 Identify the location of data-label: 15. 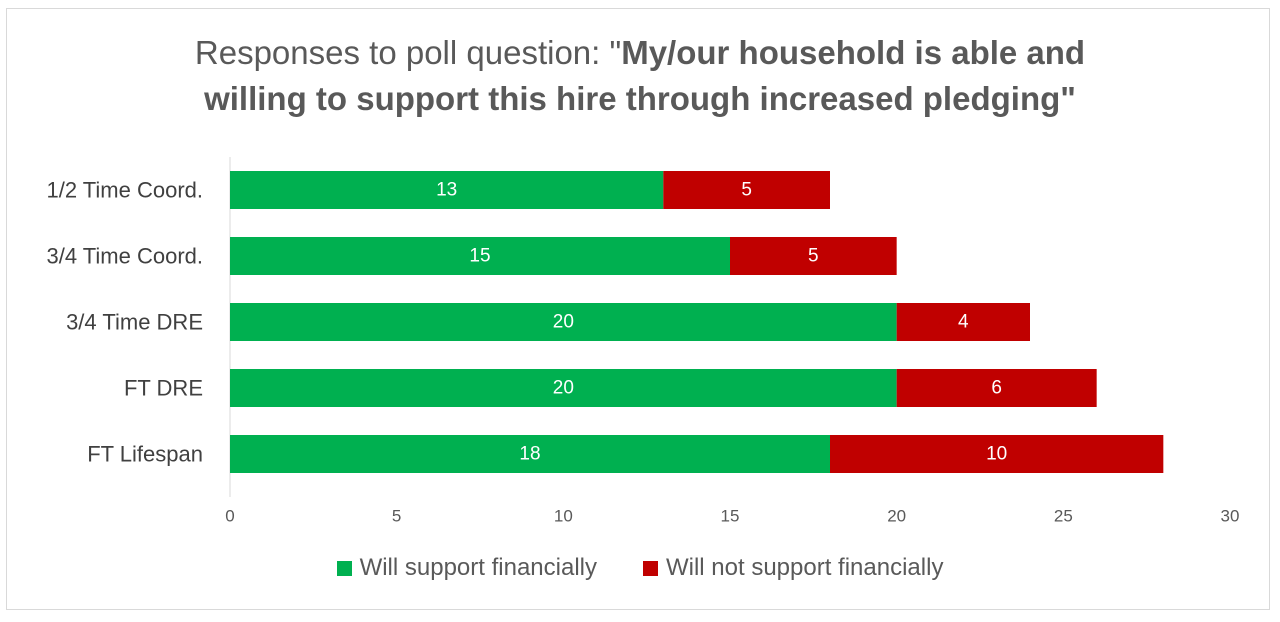
(479, 256).